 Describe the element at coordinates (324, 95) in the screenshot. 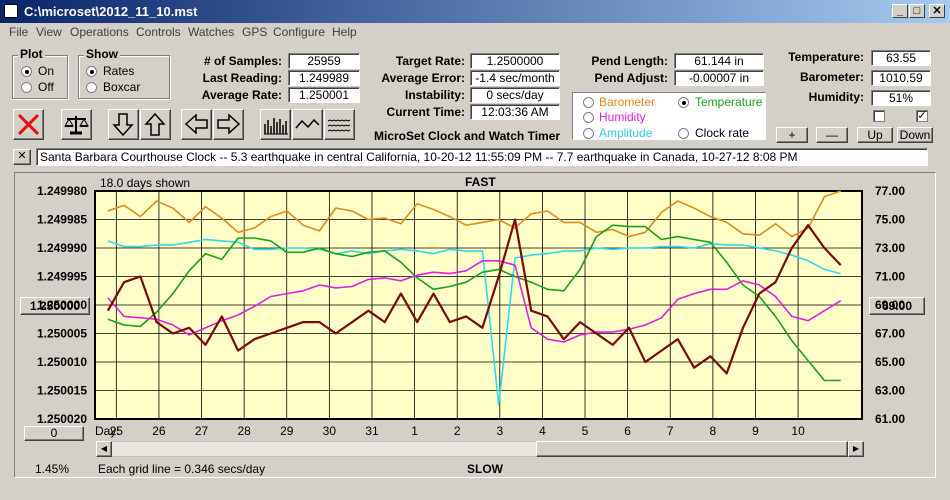

I see `average-rate-field: 1.250001` at that location.